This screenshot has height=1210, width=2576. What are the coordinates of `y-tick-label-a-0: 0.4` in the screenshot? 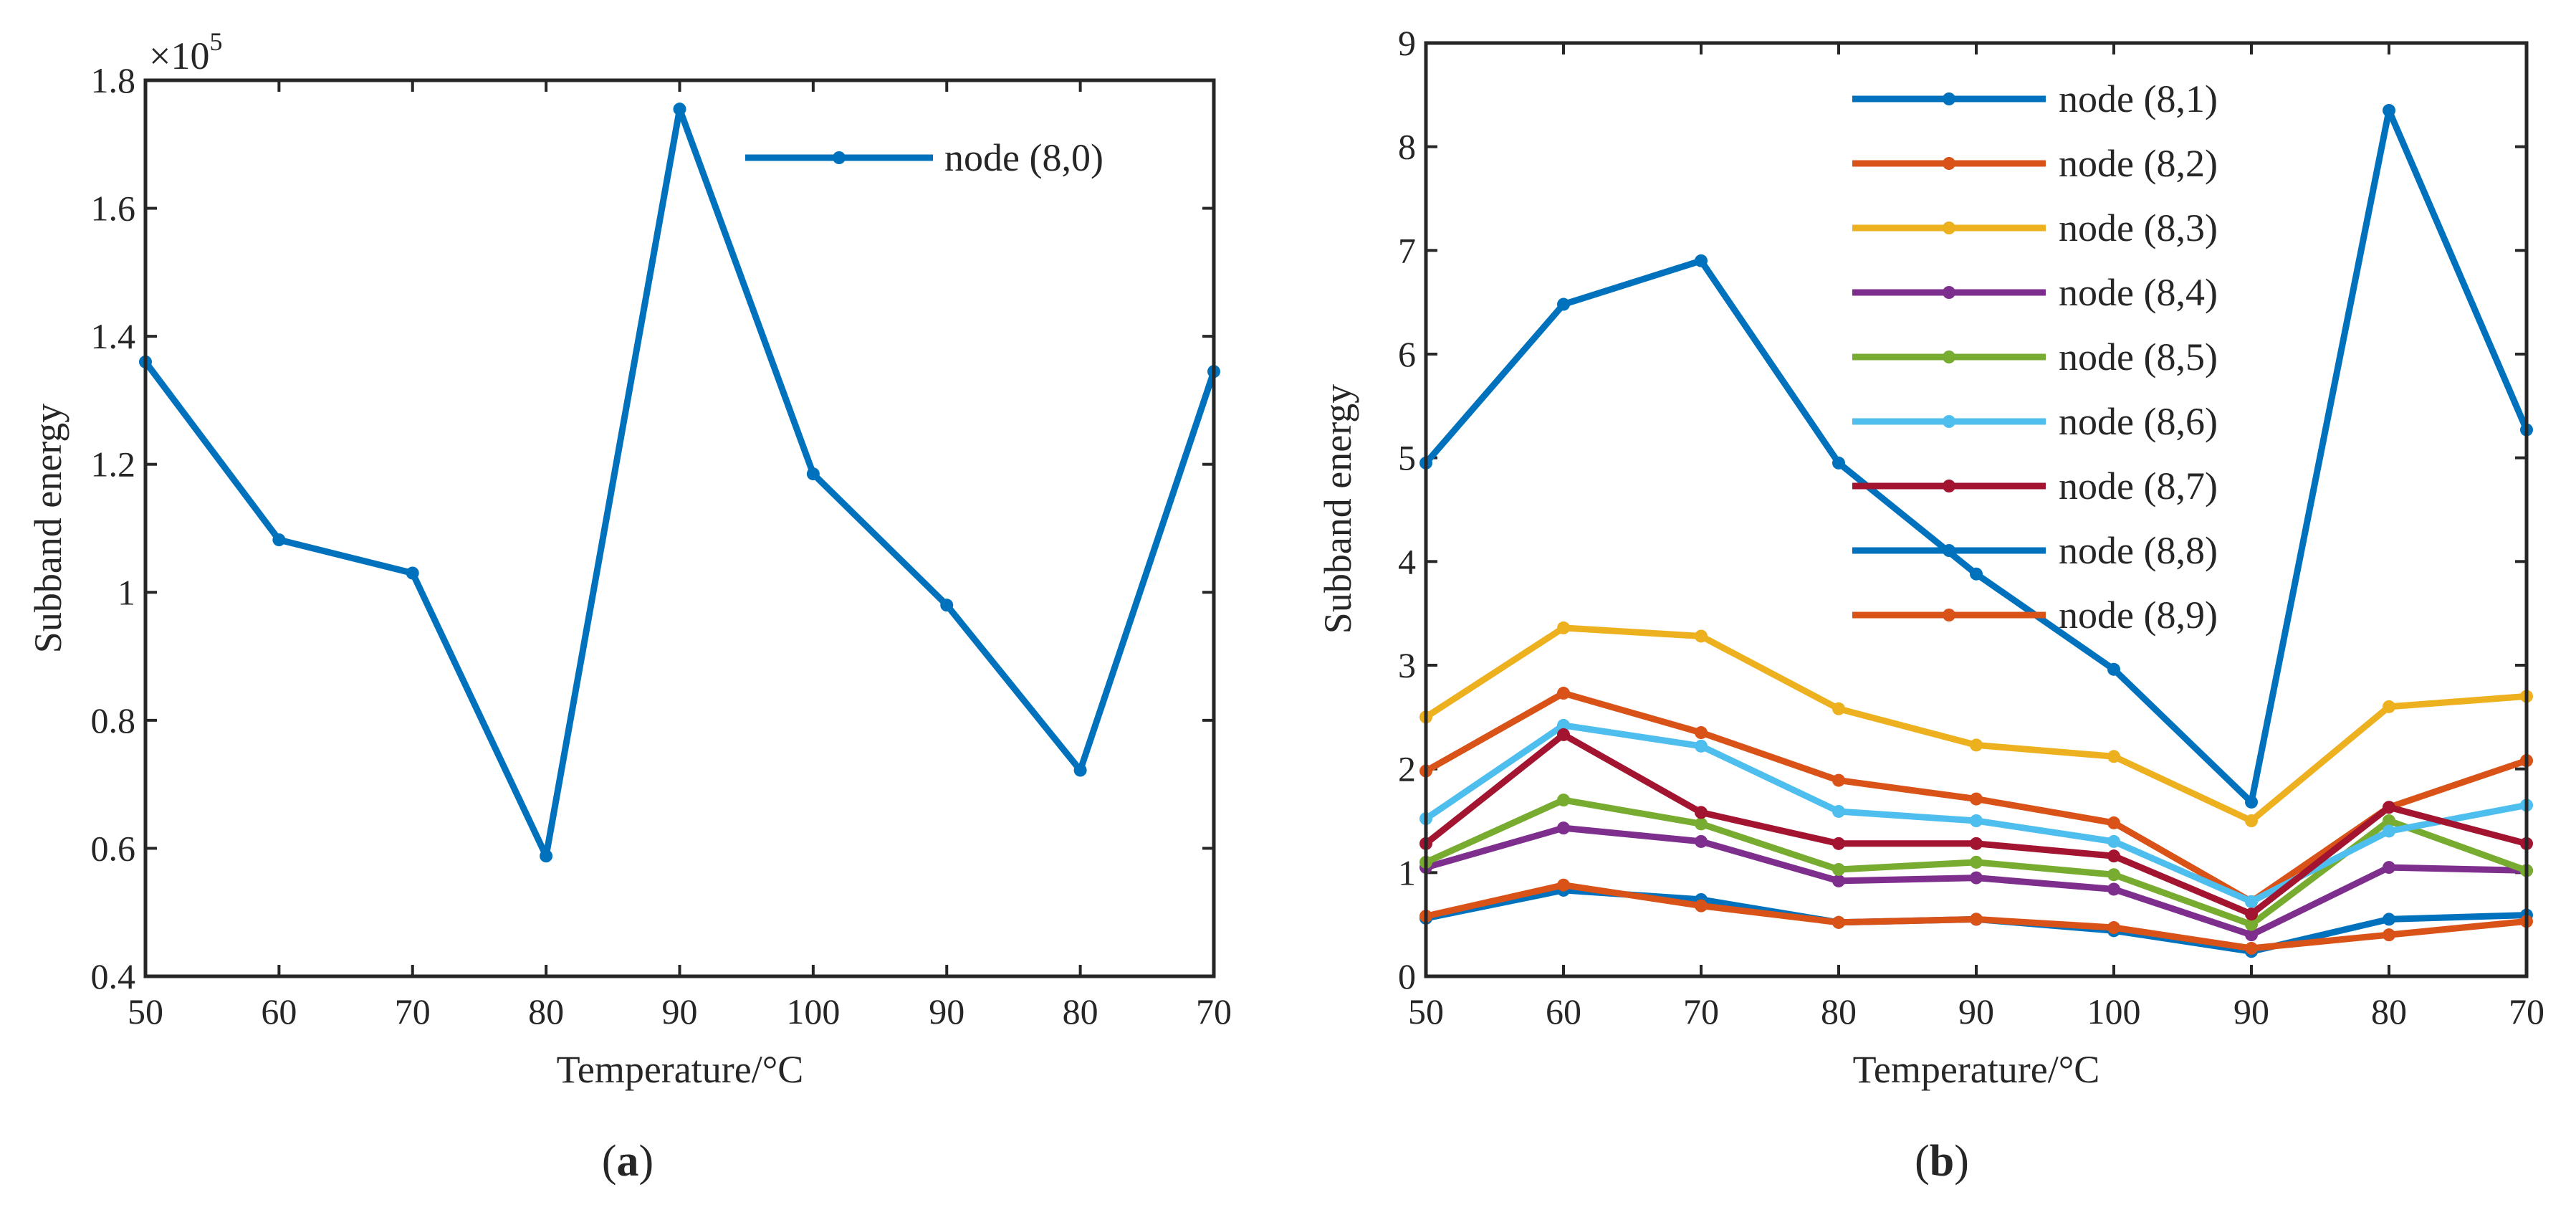 It's located at (113, 976).